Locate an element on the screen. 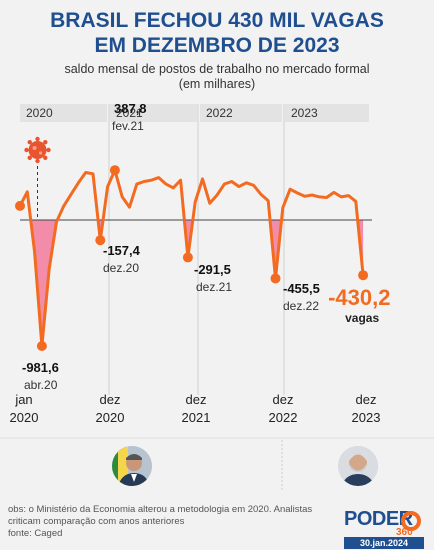 Image resolution: width=434 pixels, height=550 pixels. highlight-unit-label: vagas is located at coordinates (362, 318).